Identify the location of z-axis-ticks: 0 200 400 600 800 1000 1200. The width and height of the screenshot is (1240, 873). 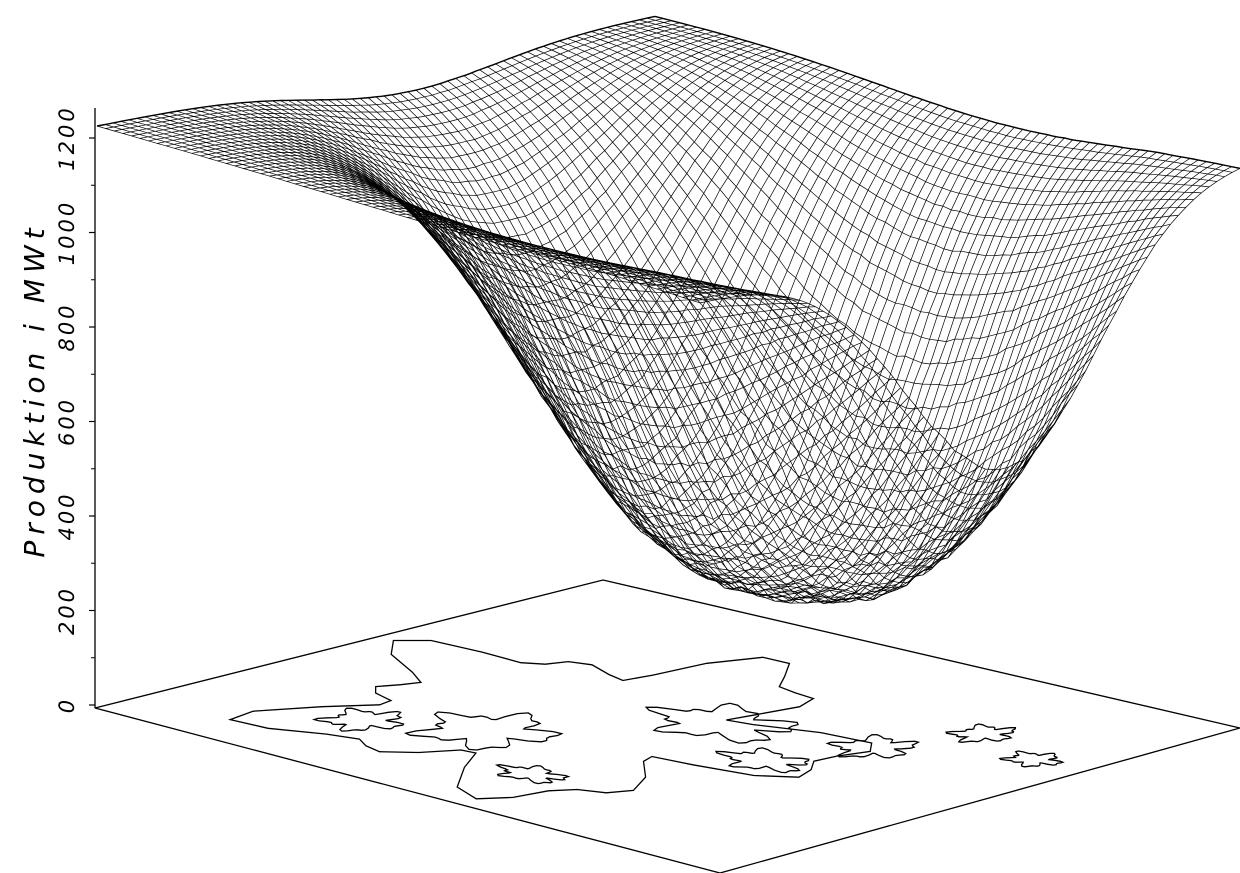
(75, 409).